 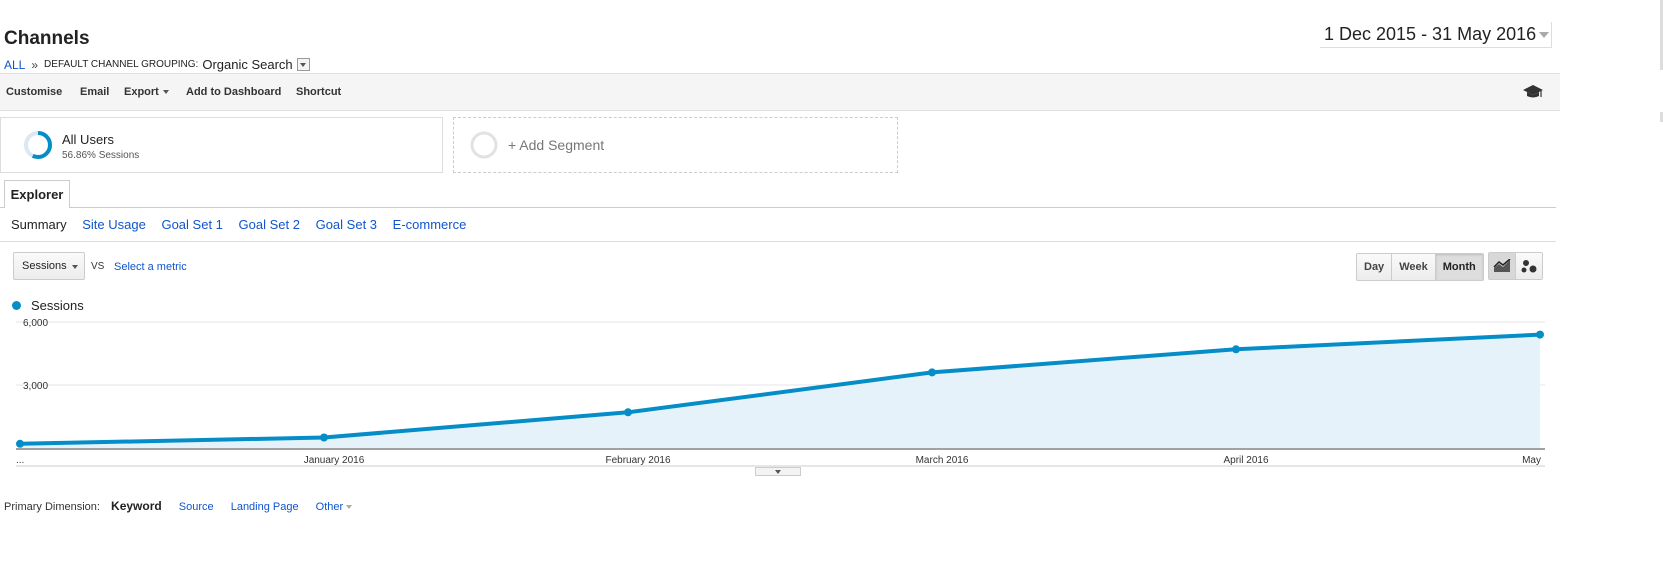 I want to click on tab-explorer: Explorer, so click(x=37, y=194).